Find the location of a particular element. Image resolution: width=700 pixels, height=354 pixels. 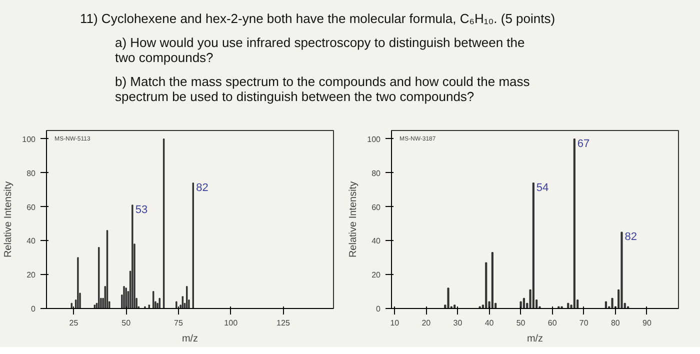

x-tick-label: 30 is located at coordinates (458, 323).